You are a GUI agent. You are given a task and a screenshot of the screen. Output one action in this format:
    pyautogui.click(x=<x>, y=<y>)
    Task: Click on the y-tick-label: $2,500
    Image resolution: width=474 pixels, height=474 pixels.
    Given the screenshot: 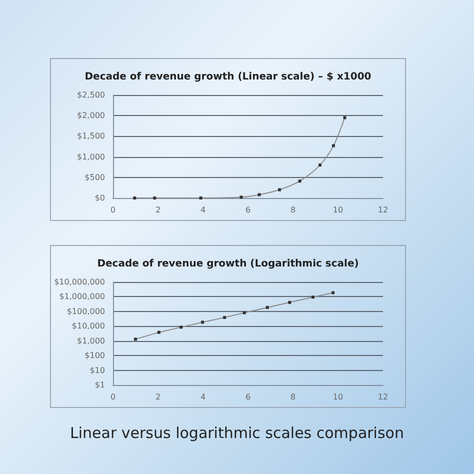 What is the action you would take?
    pyautogui.click(x=91, y=95)
    